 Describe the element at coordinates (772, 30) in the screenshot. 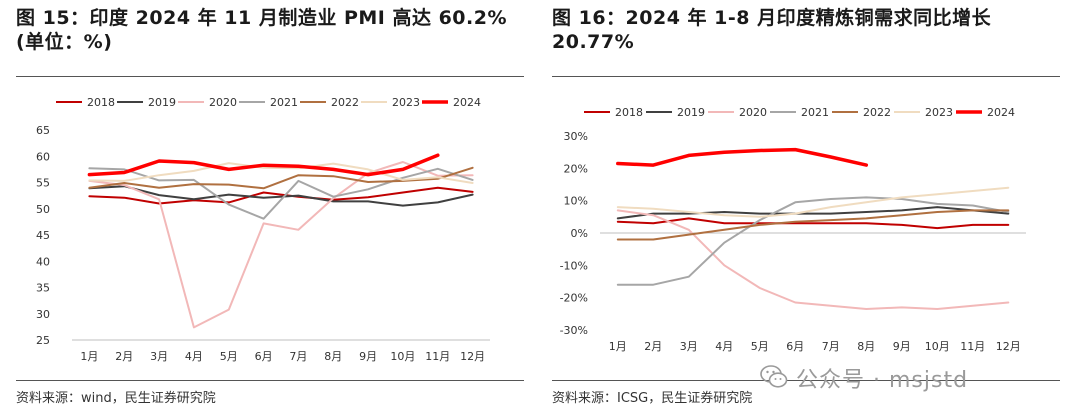

I see `figure-16-title: 图 16：2024 年 1-8 月印度精炼铜需求同比增长 20.77%` at that location.